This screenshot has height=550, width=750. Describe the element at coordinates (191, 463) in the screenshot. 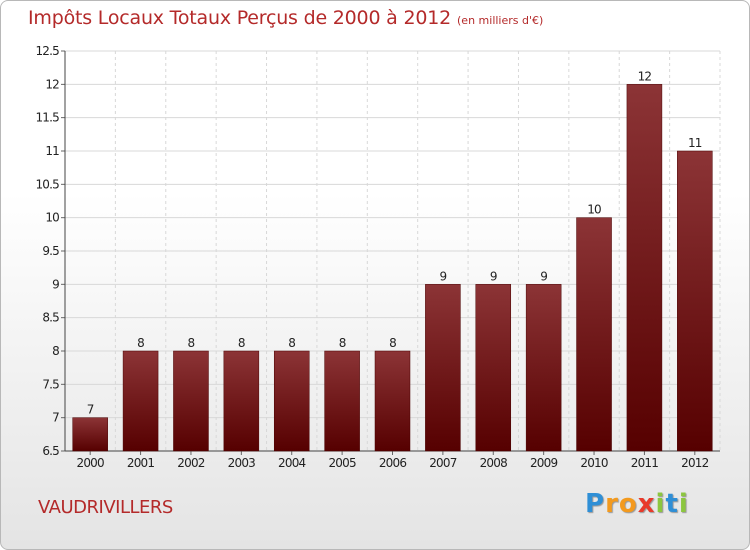

I see `x-tick-label: 2002` at that location.